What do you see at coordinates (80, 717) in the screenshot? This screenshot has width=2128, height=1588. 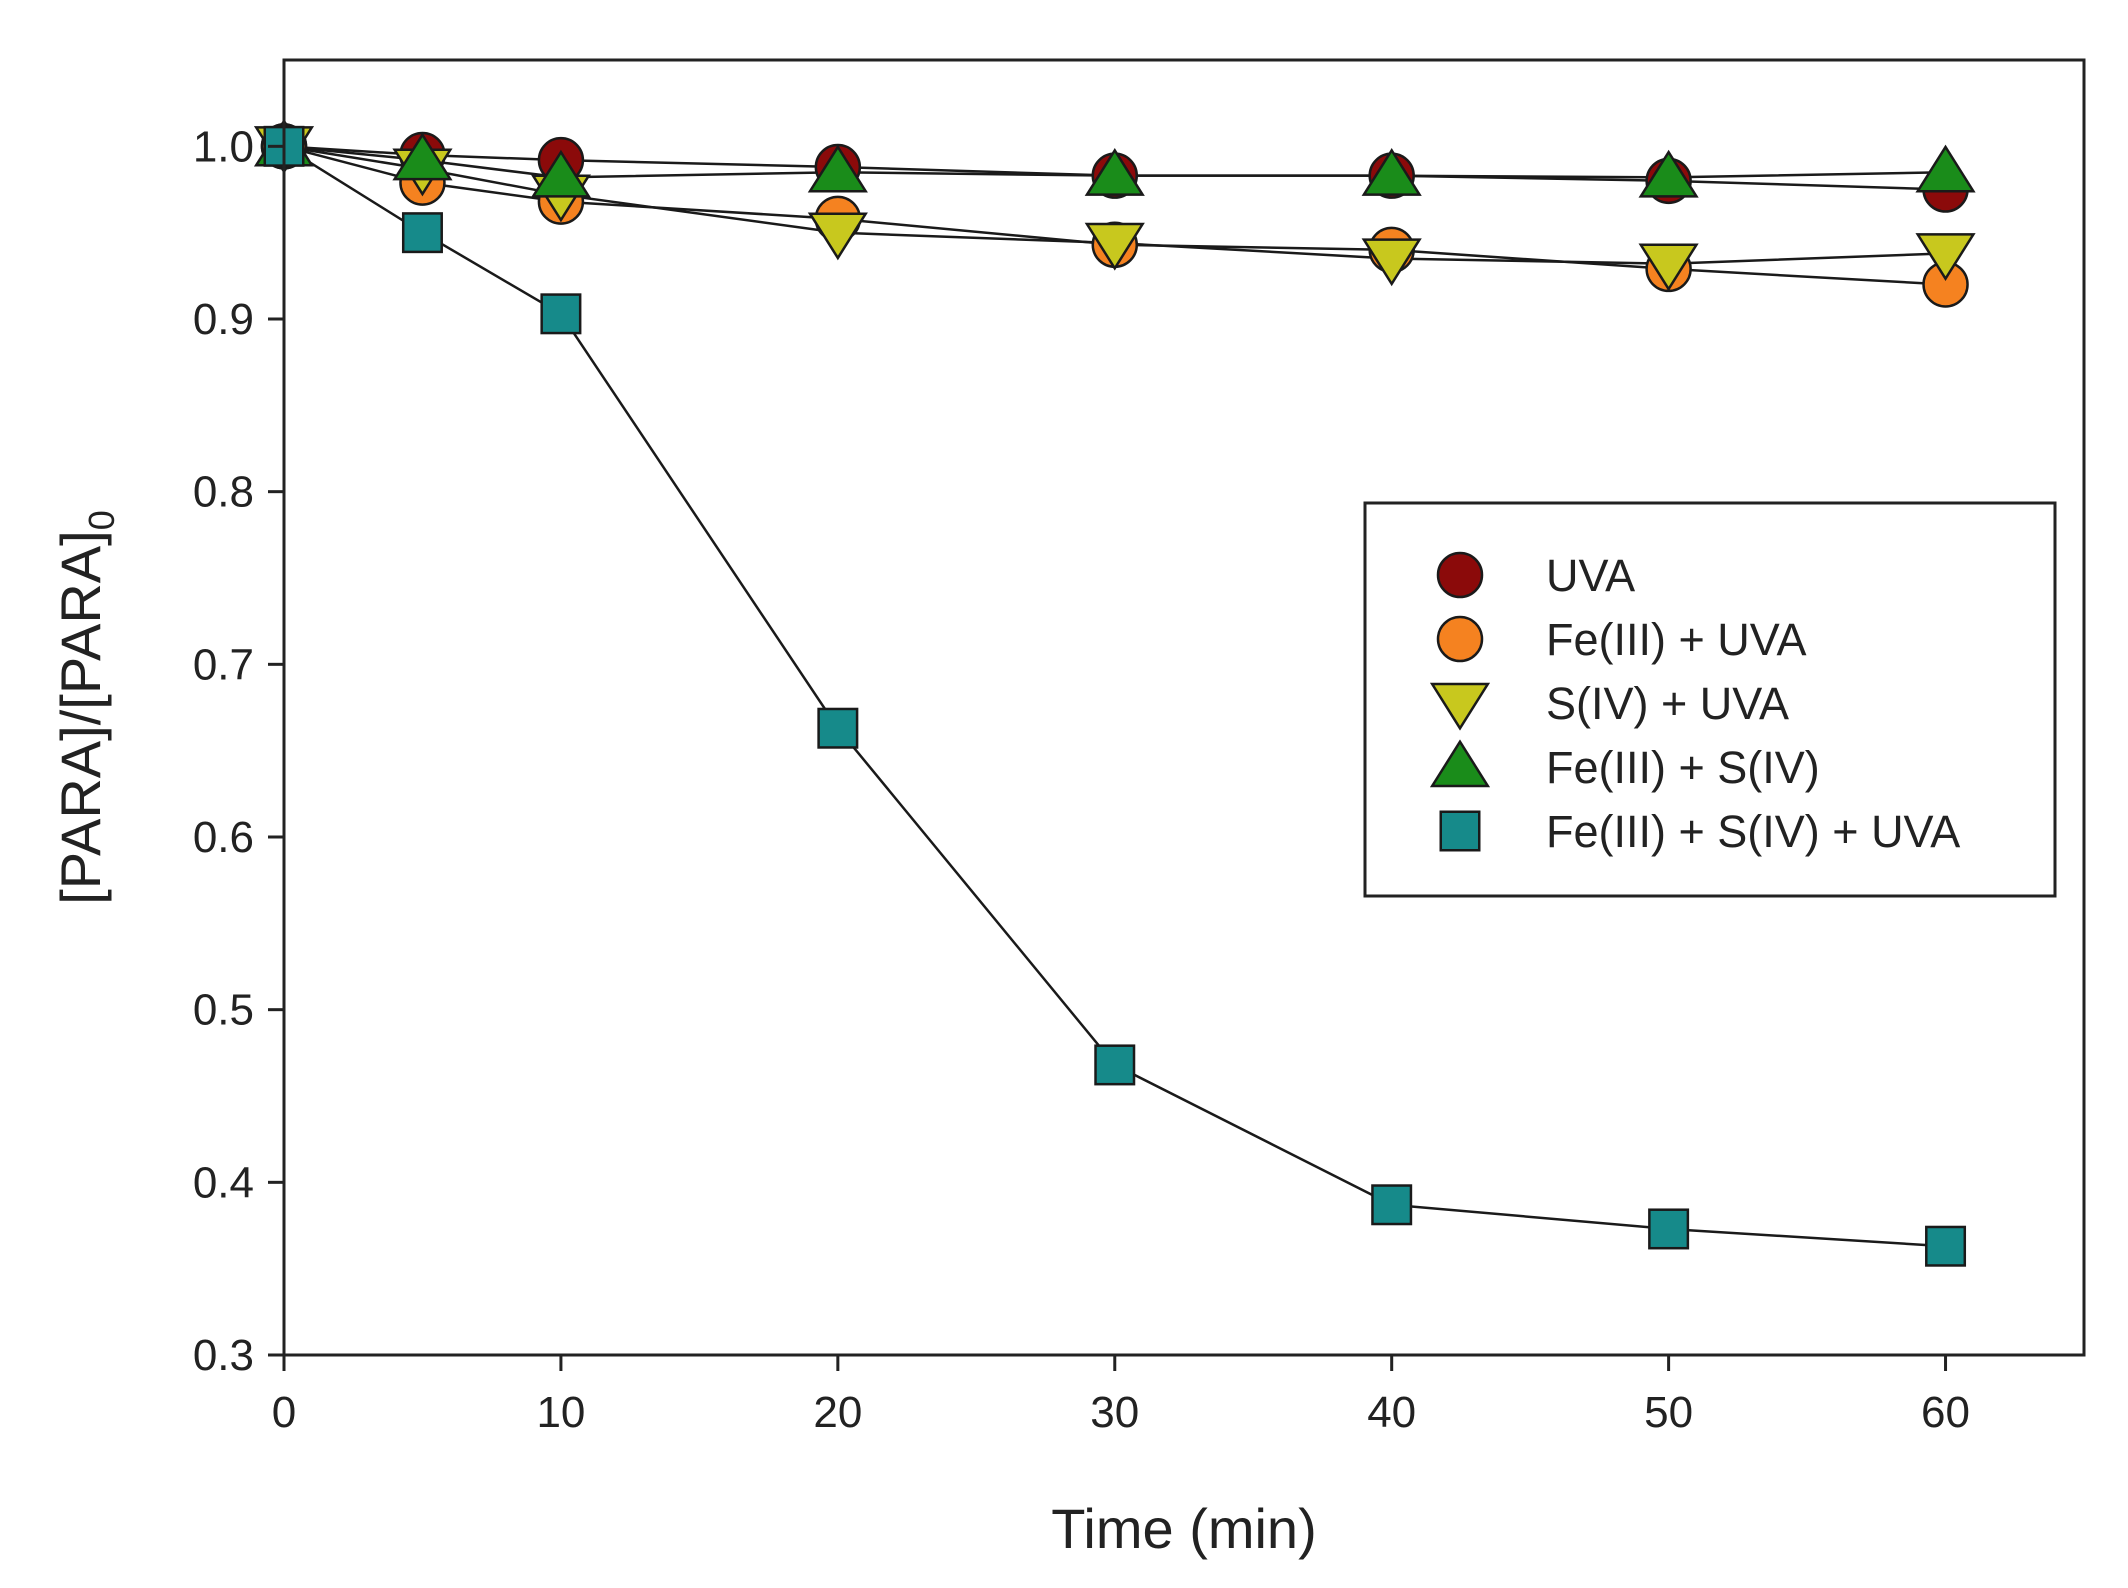 I see `y-axis-title: [PARA]/[PARA]` at bounding box center [80, 717].